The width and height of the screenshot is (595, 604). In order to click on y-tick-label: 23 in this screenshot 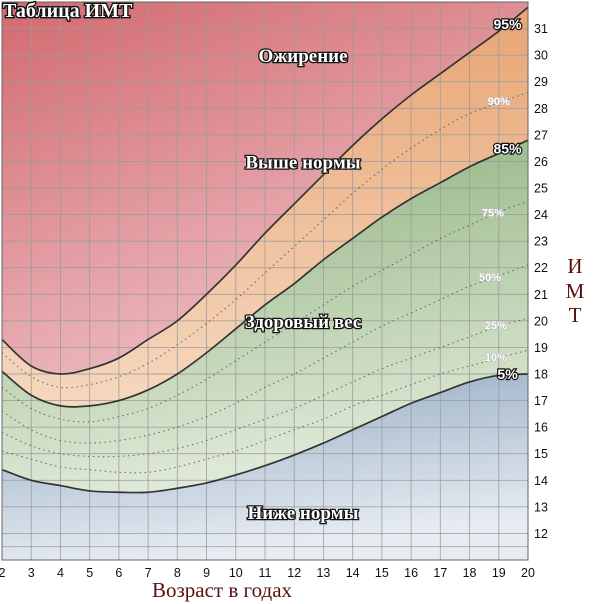, I will do `click(541, 242)`.